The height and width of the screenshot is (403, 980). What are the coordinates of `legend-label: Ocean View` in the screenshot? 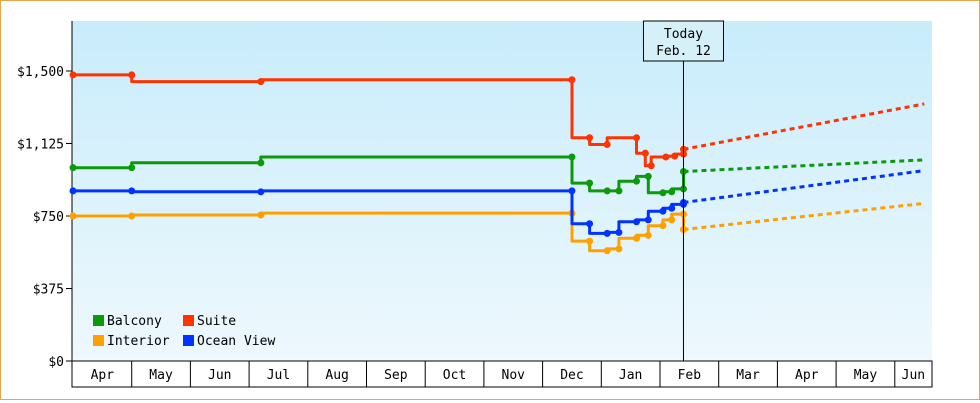 It's located at (236, 341).